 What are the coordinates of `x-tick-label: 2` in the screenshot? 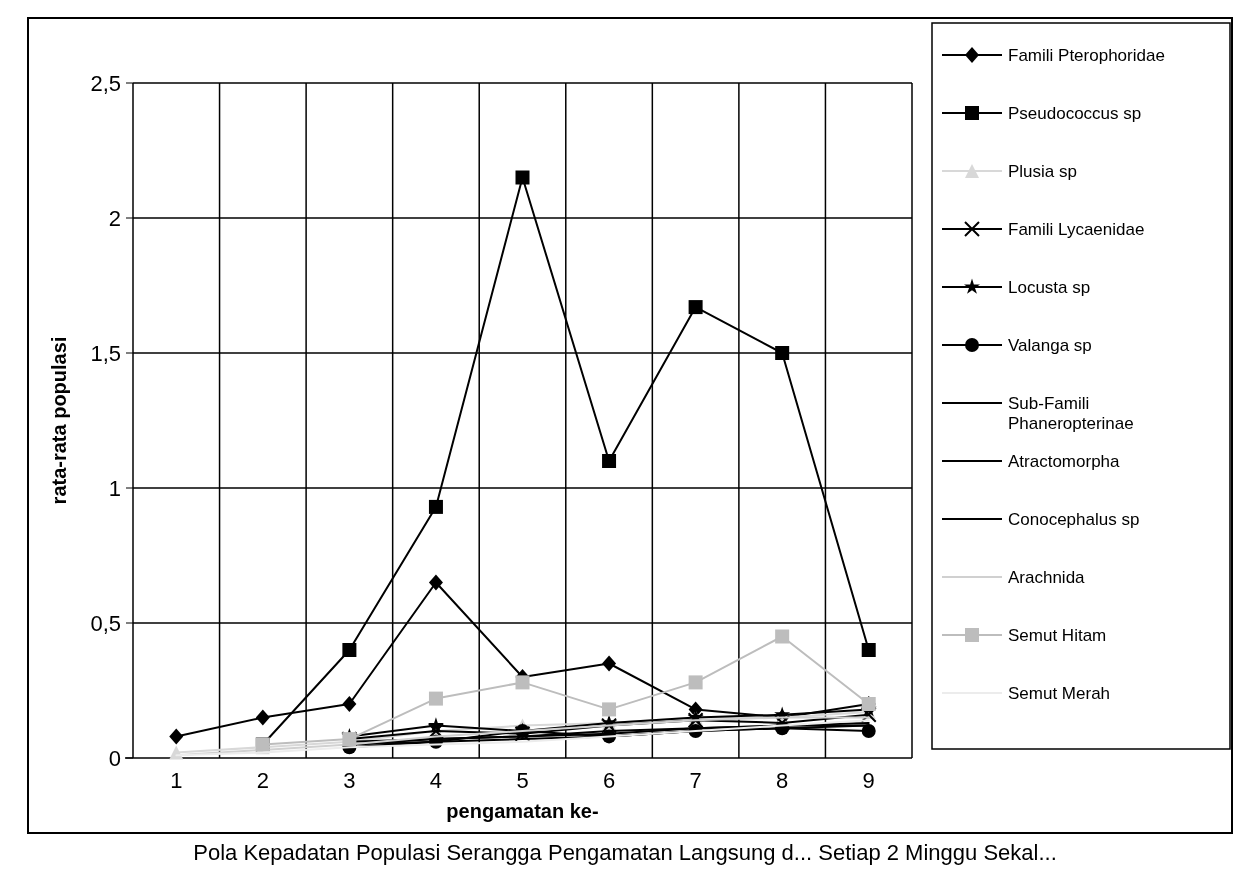 It's located at (262, 780).